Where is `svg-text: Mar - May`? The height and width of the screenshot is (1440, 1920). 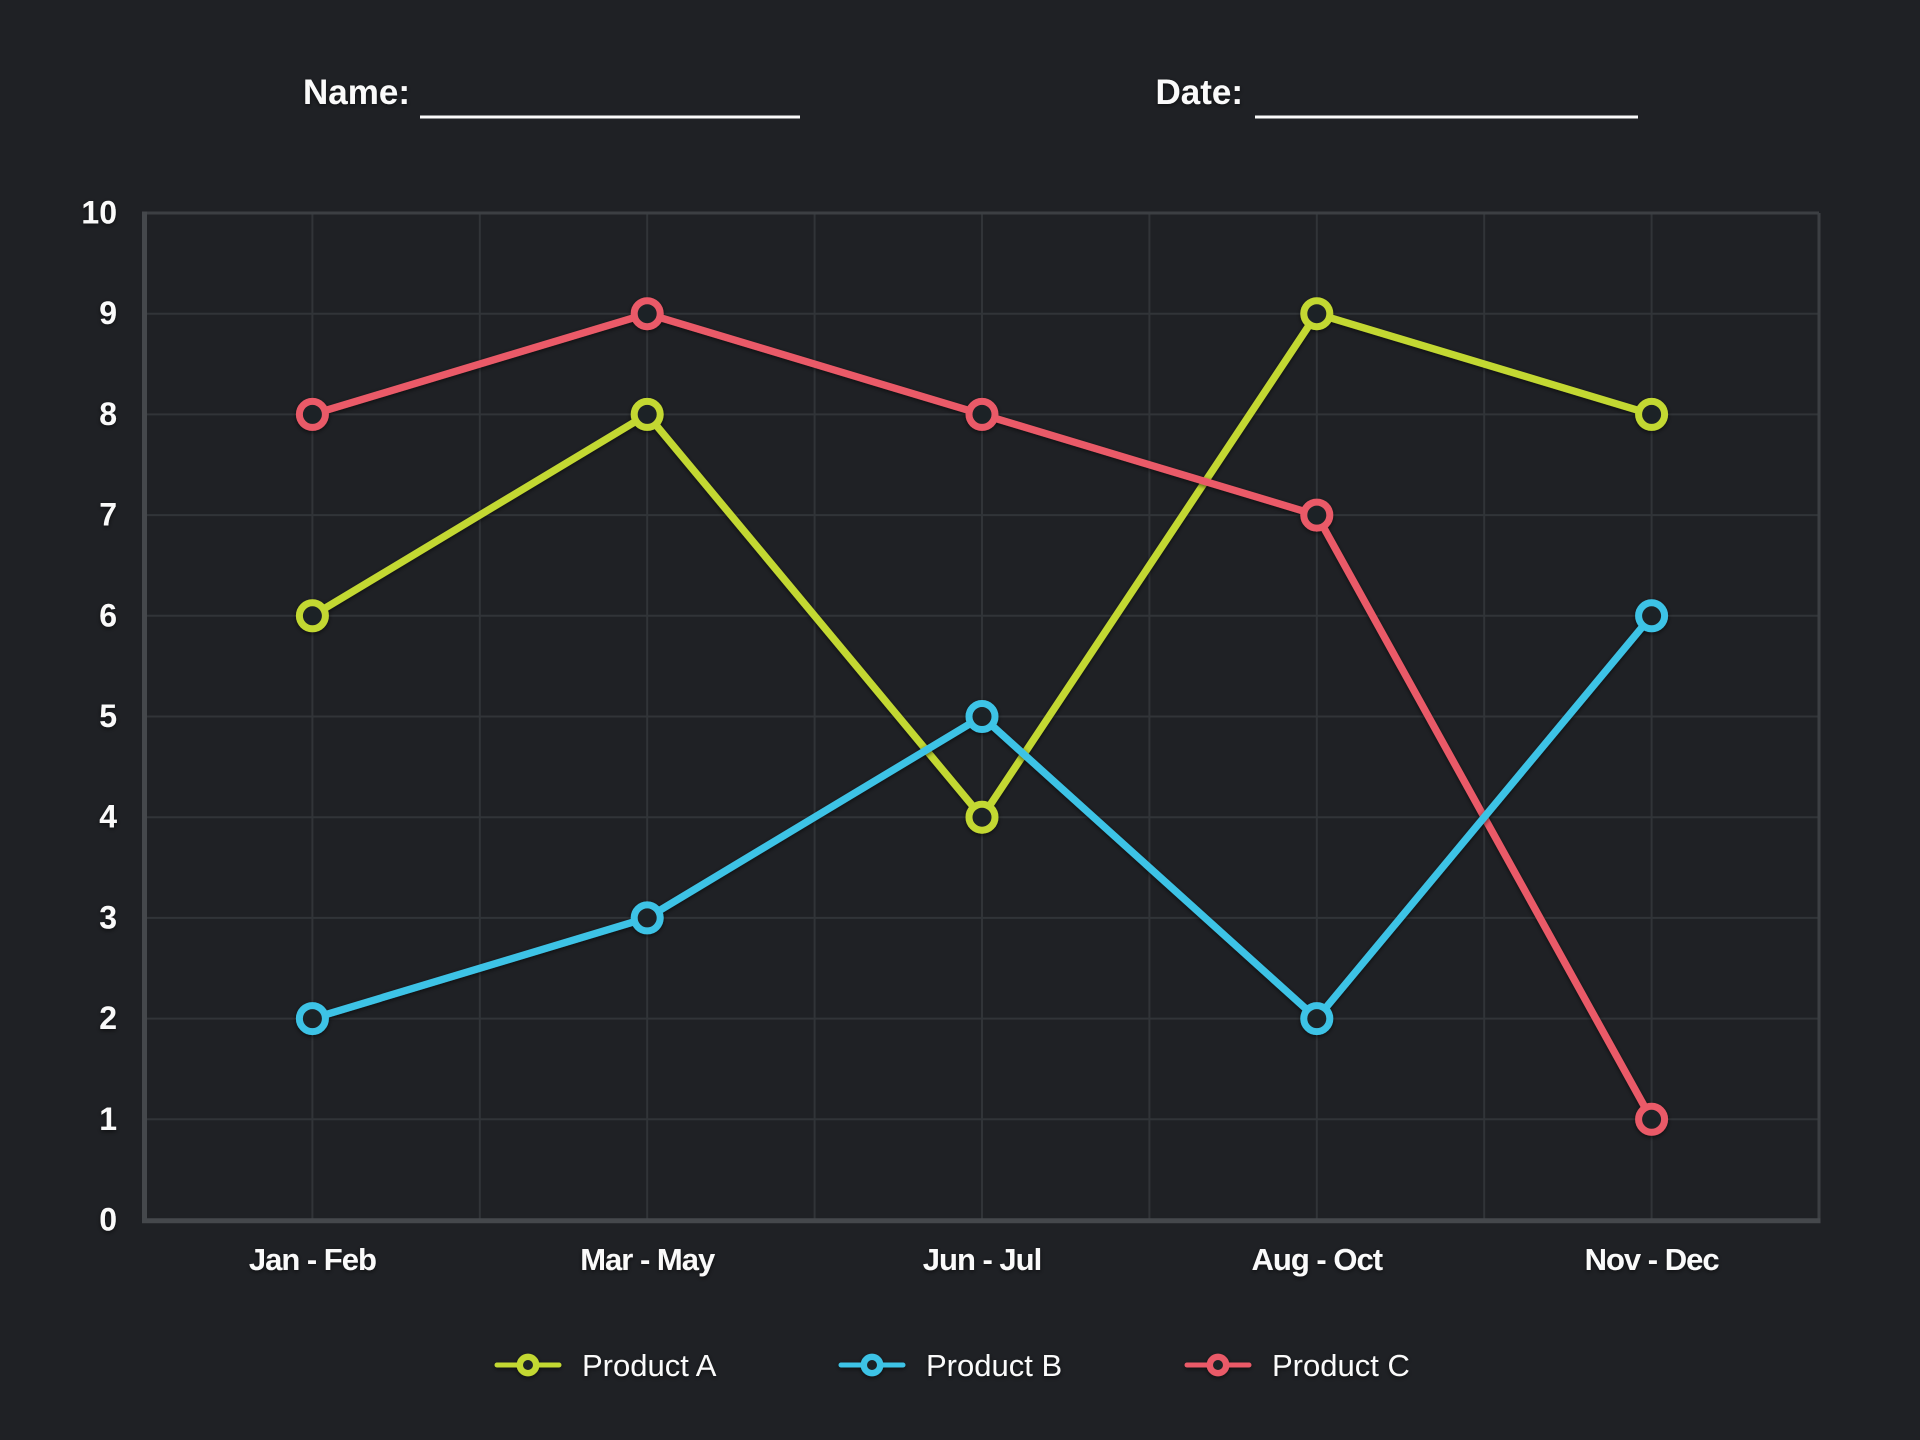 svg-text: Mar - May is located at coordinates (648, 1259).